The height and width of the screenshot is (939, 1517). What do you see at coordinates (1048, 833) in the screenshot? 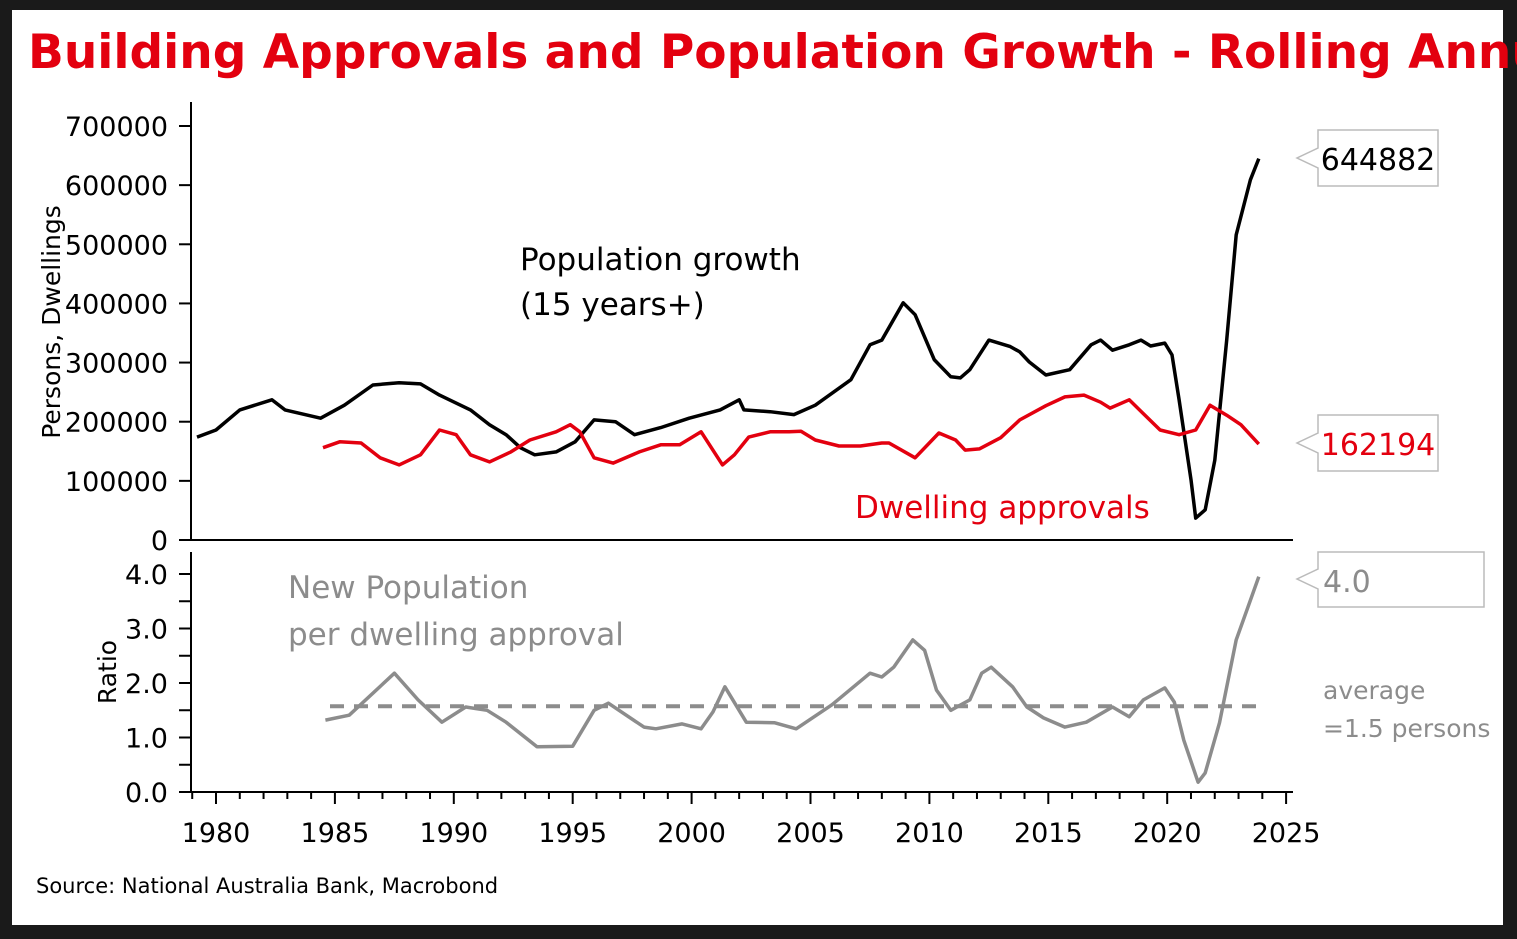
I see `x-tick-label: 2015` at bounding box center [1048, 833].